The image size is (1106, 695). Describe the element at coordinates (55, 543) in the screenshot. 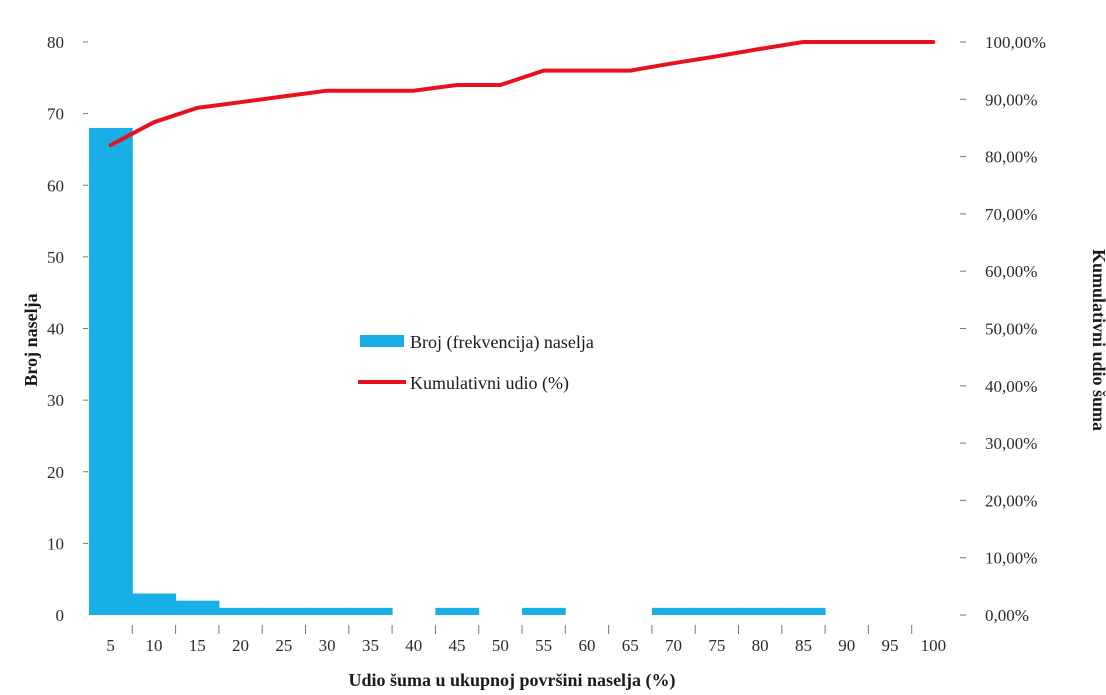

I see `y-tick-label: 10` at that location.